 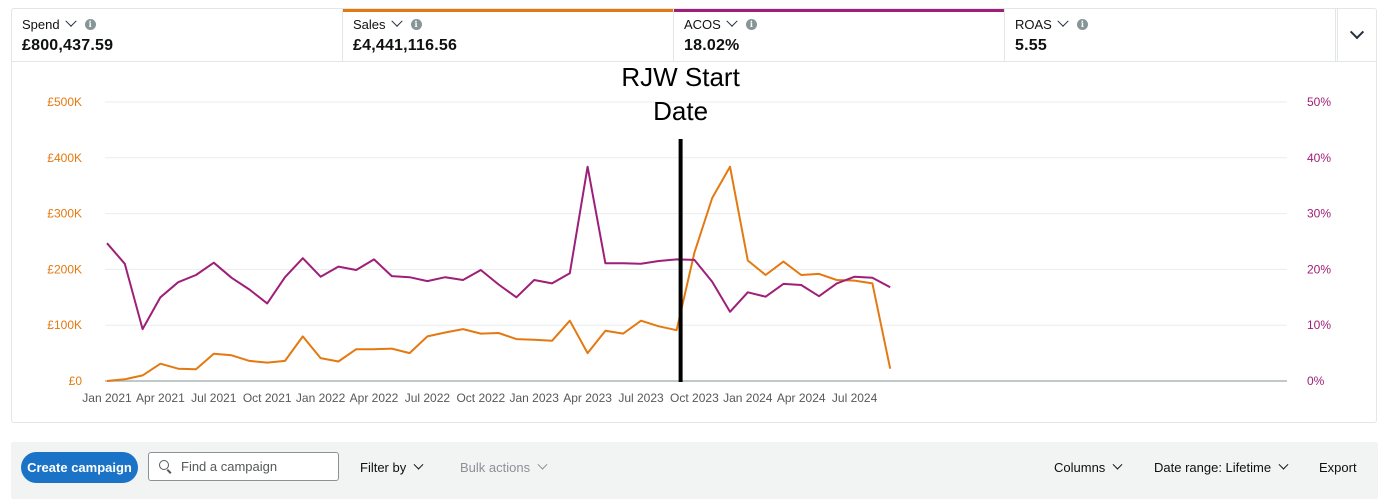 I want to click on x-tick-label: Jul 2022, so click(x=428, y=398).